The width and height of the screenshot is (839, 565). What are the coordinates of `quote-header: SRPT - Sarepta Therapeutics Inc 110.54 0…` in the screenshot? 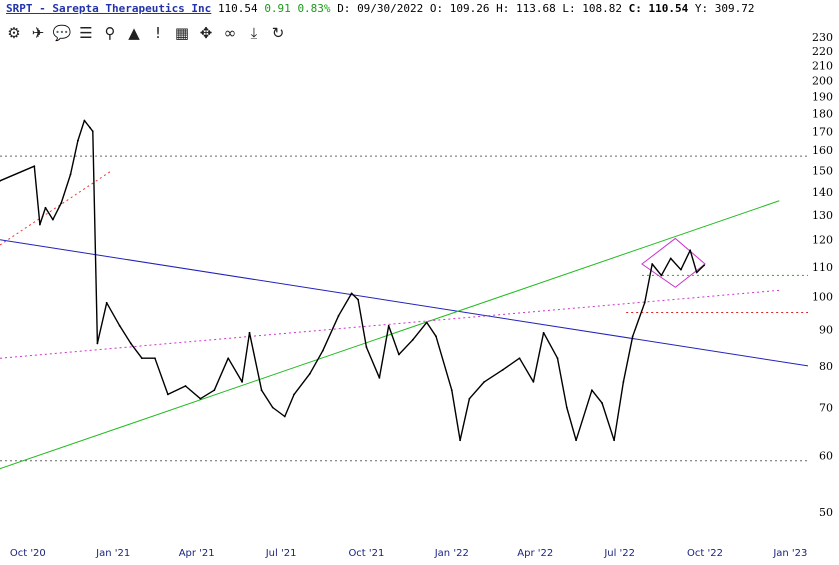 It's located at (380, 8).